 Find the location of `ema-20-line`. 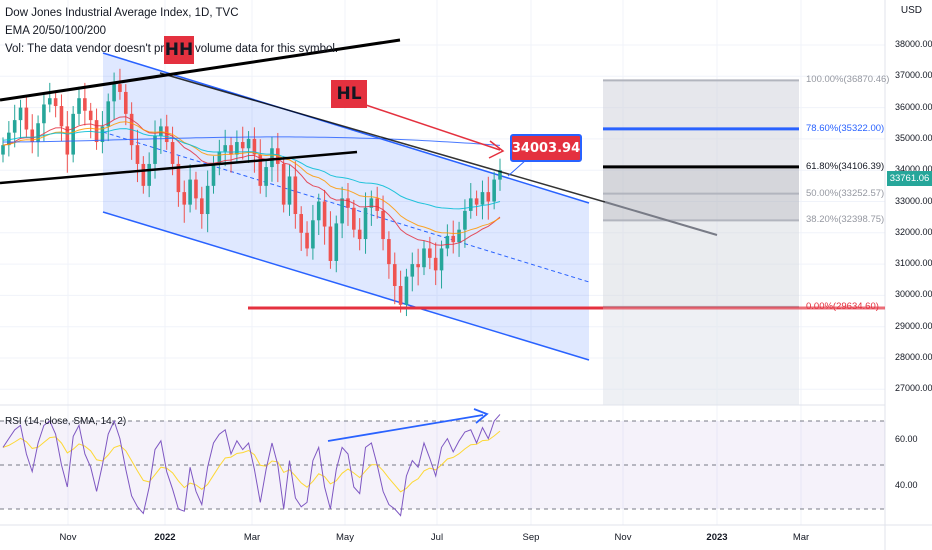

ema-20-line is located at coordinates (251, 181).